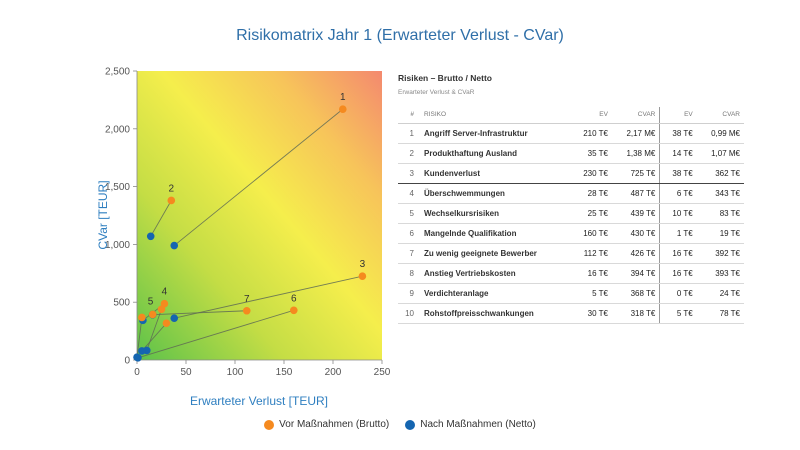 This screenshot has height=450, width=800. Describe the element at coordinates (720, 273) in the screenshot. I see `cvar-netto: 393 T€` at that location.